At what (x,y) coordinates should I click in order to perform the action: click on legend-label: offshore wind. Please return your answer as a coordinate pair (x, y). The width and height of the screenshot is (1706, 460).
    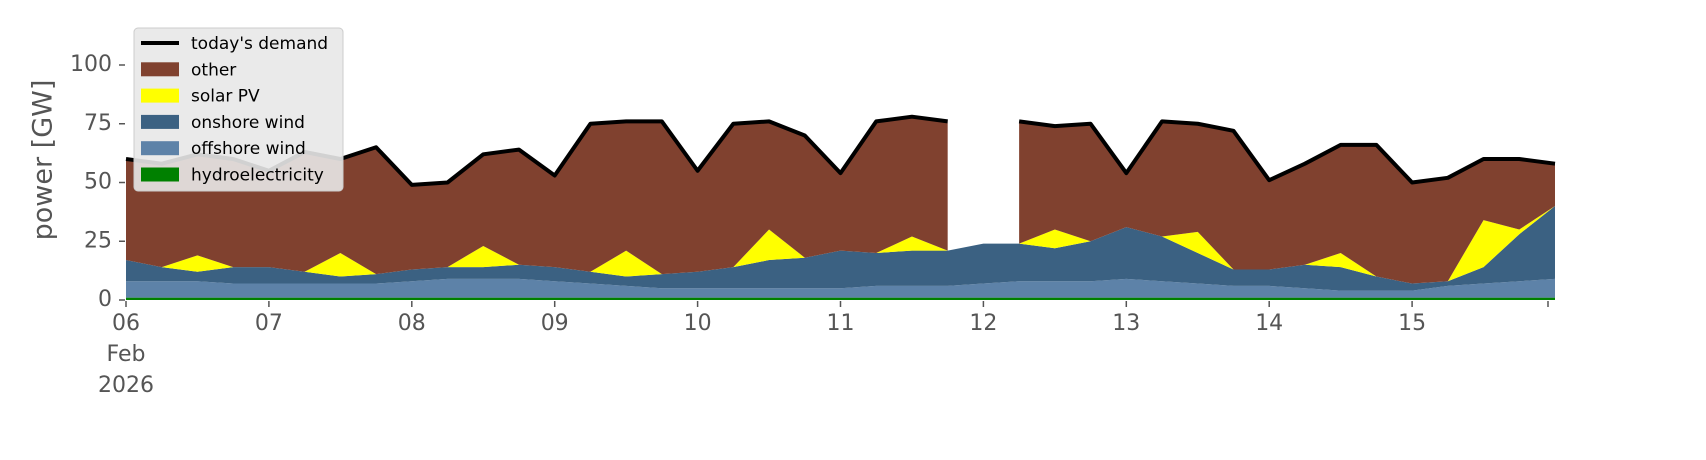
    Looking at the image, I should click on (248, 149).